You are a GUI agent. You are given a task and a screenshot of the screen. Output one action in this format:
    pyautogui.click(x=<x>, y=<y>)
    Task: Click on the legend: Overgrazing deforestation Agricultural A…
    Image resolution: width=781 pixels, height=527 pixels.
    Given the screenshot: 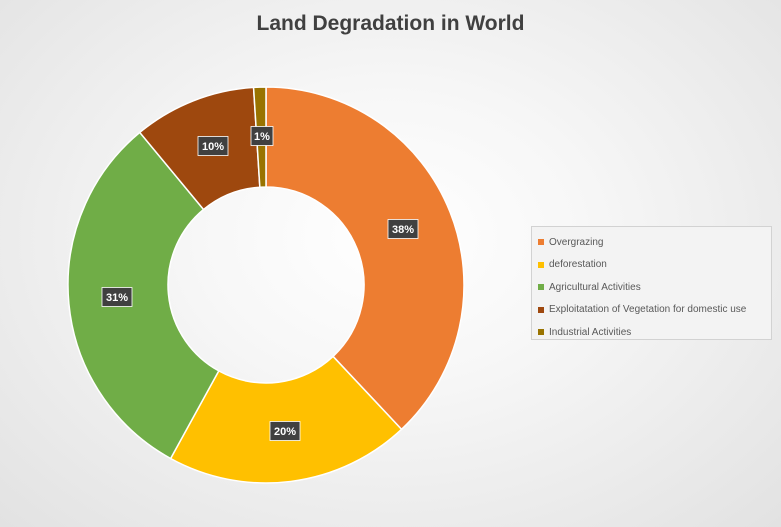 What is the action you would take?
    pyautogui.click(x=651, y=283)
    